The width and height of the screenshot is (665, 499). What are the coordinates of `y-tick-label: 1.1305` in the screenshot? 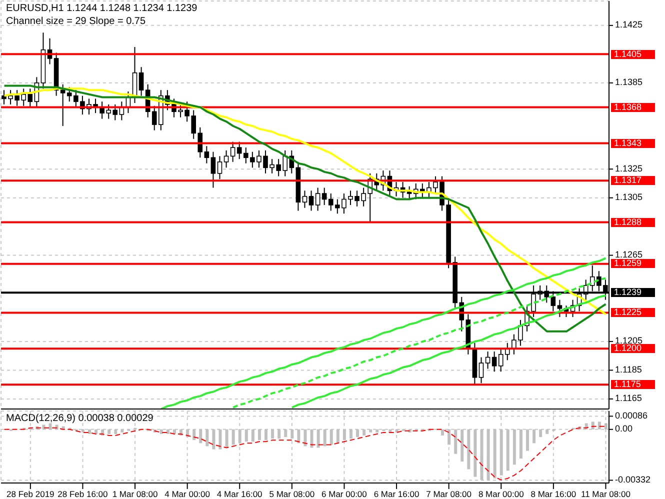 It's located at (629, 197).